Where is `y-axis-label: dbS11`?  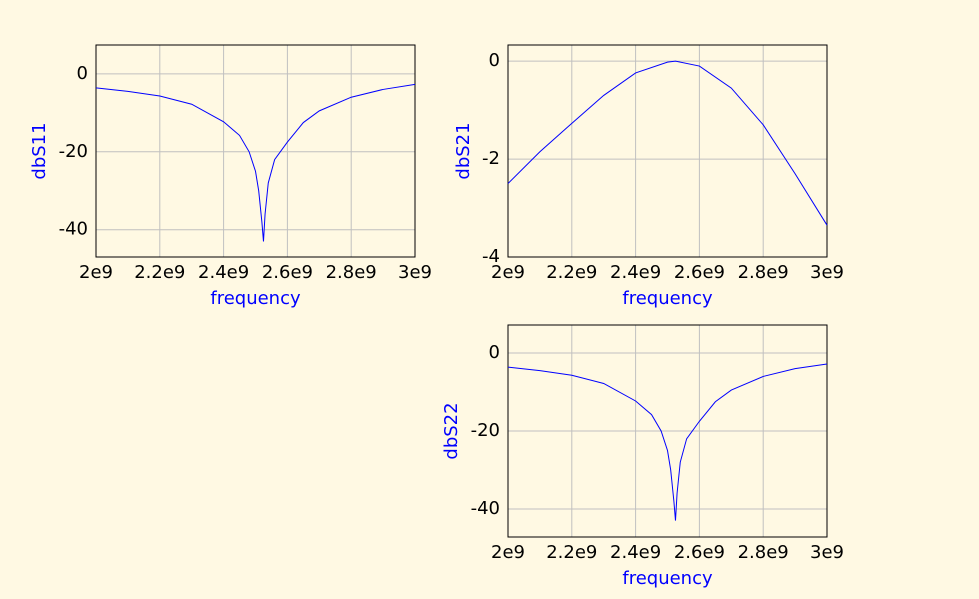 y-axis-label: dbS11 is located at coordinates (39, 150).